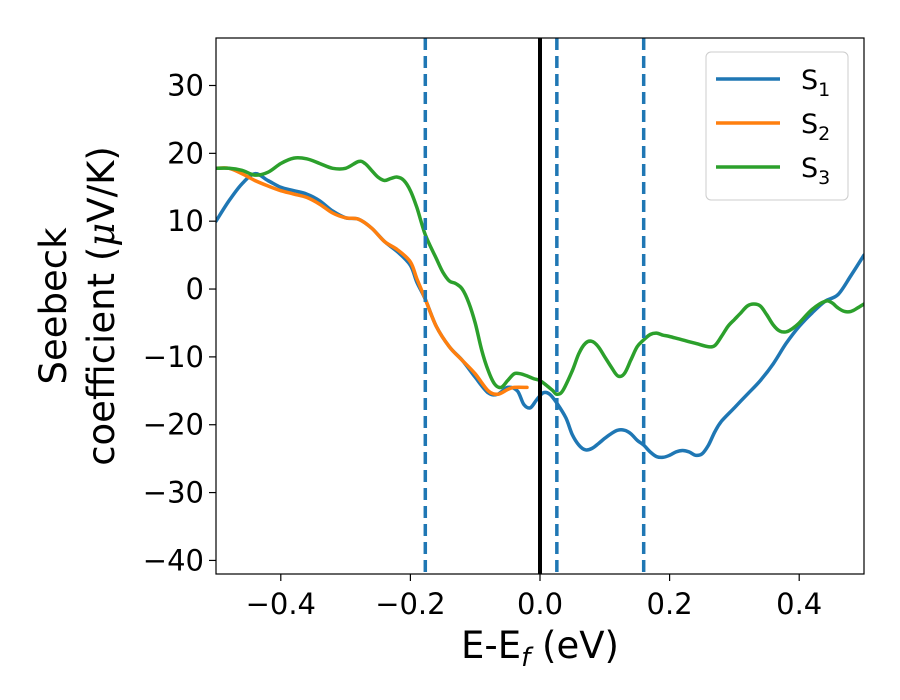  Describe the element at coordinates (185, 221) in the screenshot. I see `y-tick-label: 10` at that location.